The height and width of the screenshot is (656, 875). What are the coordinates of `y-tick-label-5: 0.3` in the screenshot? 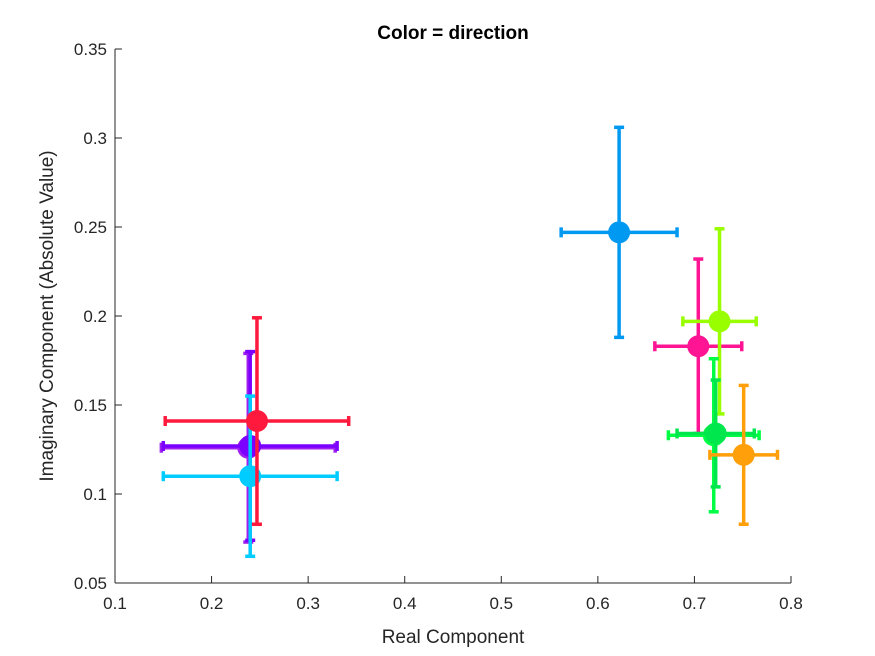 It's located at (95, 138).